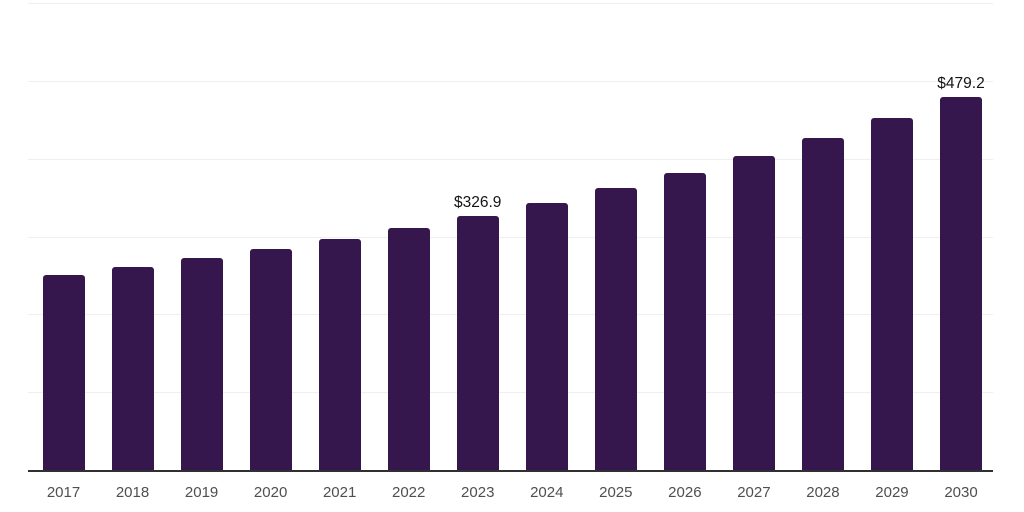  Describe the element at coordinates (753, 313) in the screenshot. I see `bar-2027` at that location.